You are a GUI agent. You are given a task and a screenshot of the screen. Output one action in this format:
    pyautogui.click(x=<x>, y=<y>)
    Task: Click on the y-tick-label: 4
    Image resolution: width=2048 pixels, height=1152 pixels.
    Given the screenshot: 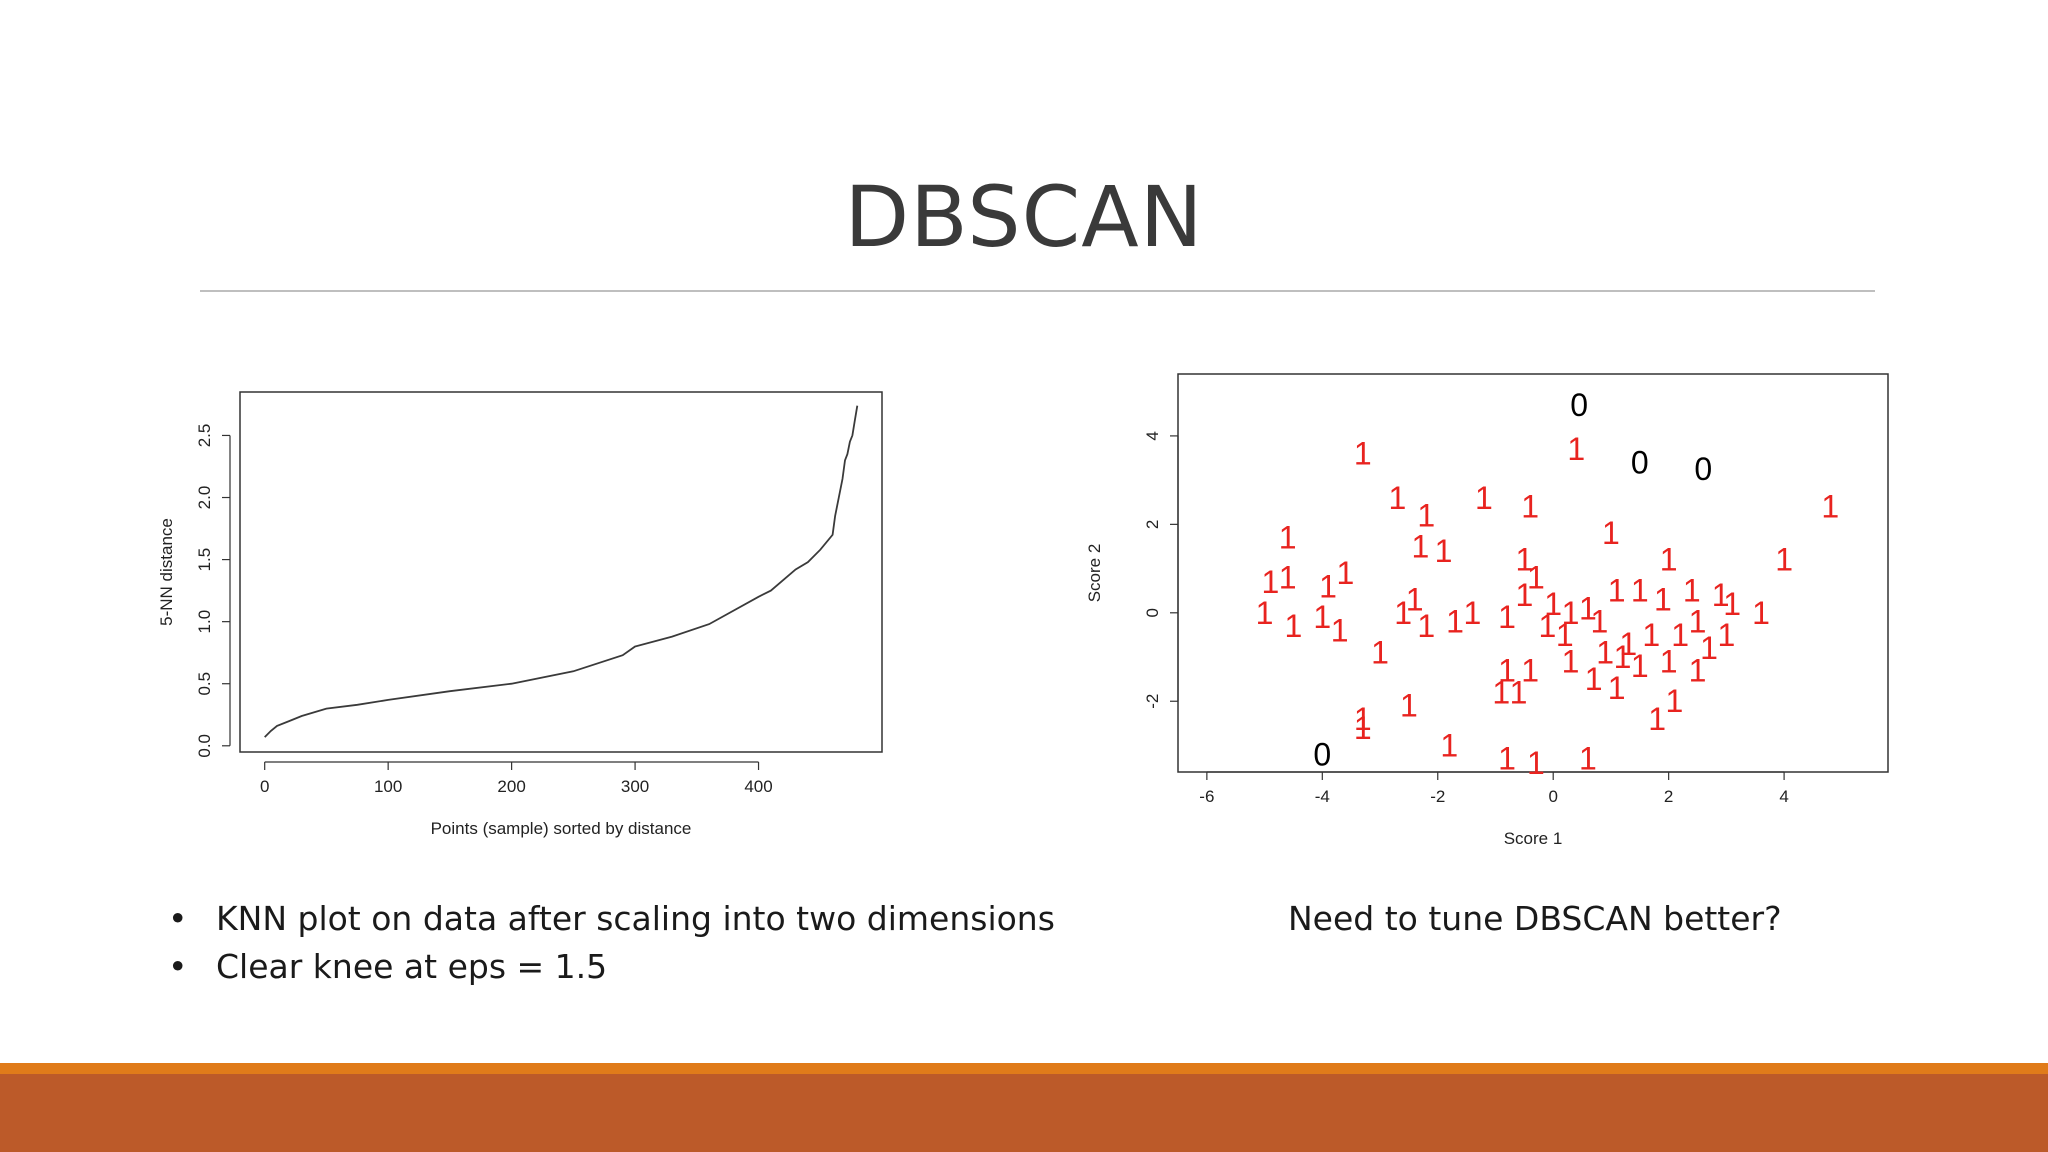 What is the action you would take?
    pyautogui.click(x=1152, y=435)
    